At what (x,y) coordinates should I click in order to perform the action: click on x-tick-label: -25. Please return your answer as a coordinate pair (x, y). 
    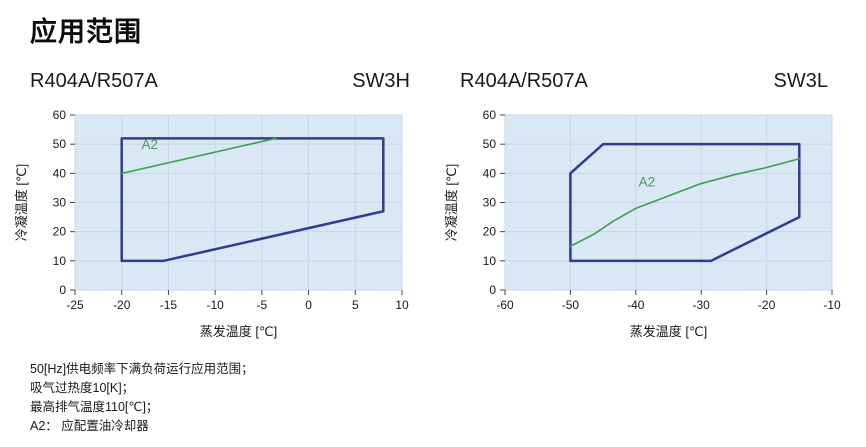
    Looking at the image, I should click on (75, 305).